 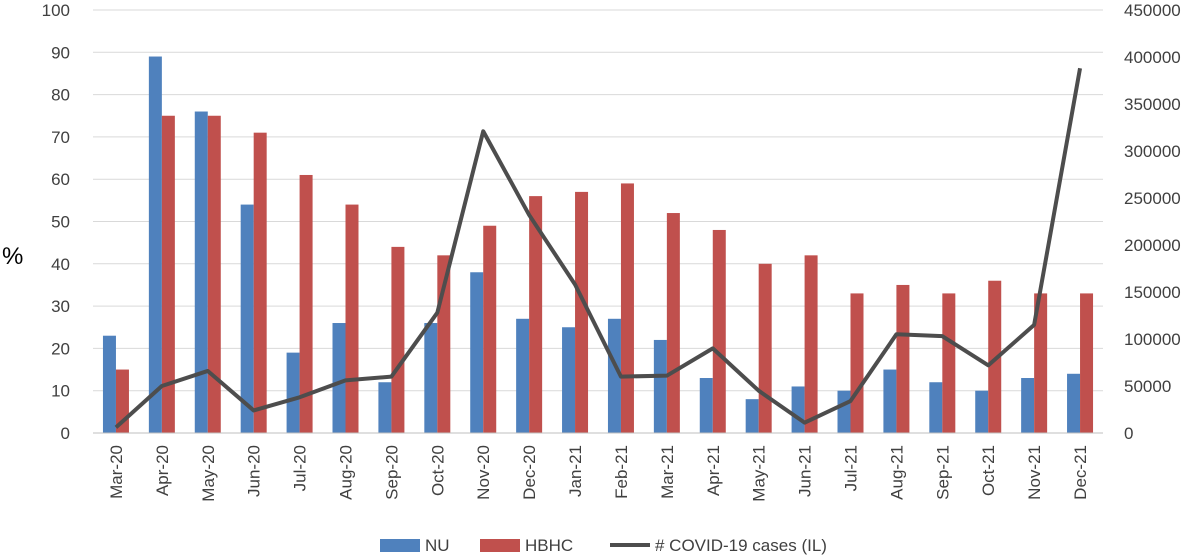 What do you see at coordinates (1152, 104) in the screenshot?
I see `y2-tick-label: 350000` at bounding box center [1152, 104].